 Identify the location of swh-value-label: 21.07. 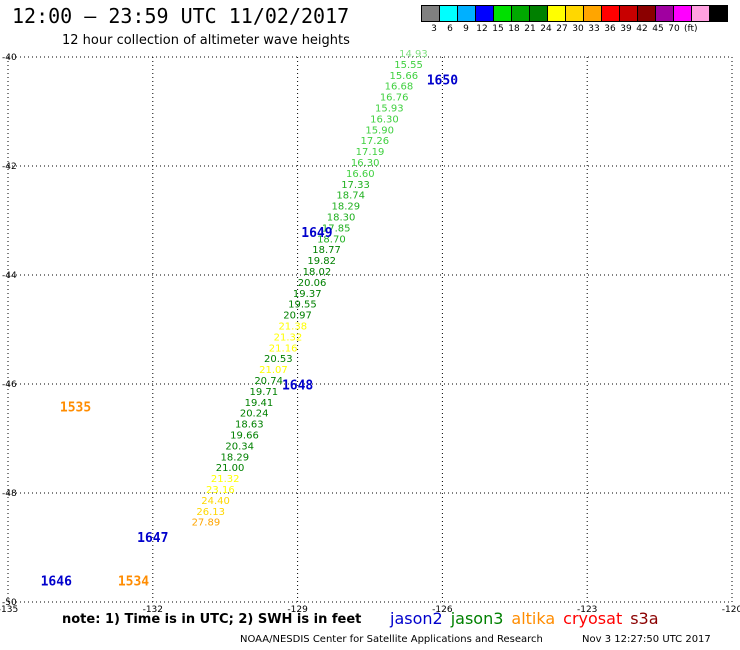
(273, 370).